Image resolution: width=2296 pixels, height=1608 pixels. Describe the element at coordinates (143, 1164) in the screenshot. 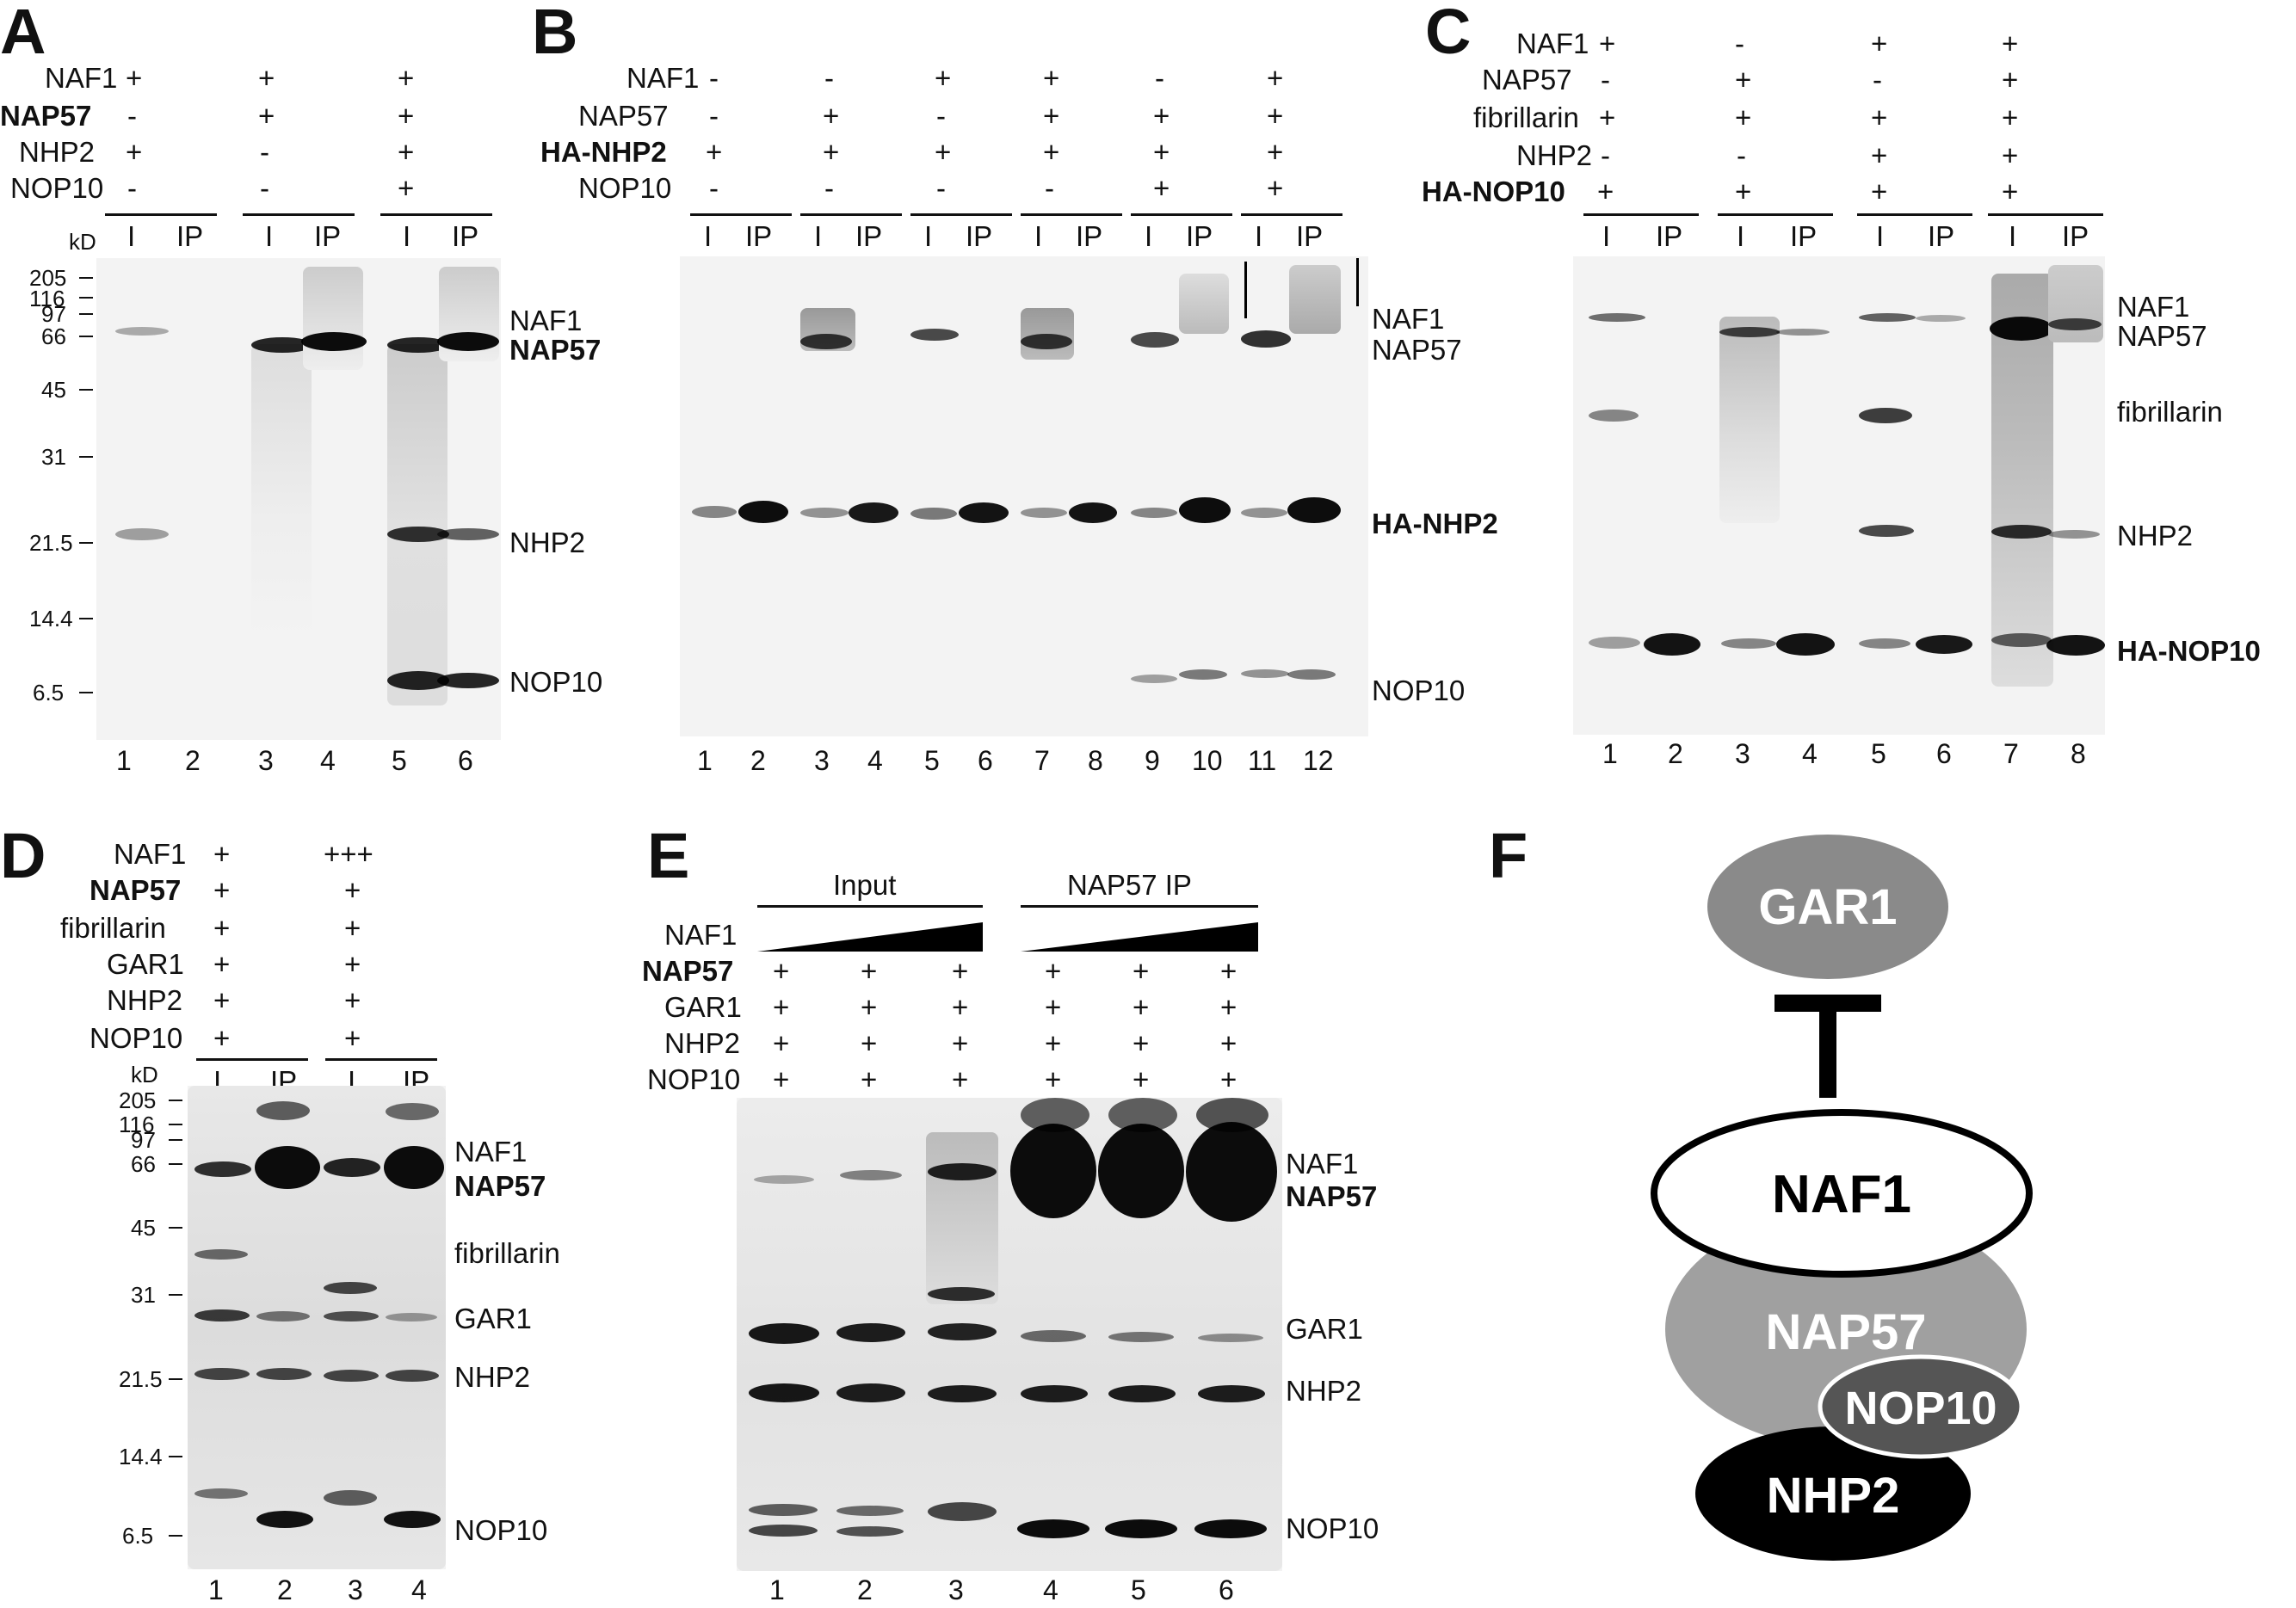

I see `marker: 66` at that location.